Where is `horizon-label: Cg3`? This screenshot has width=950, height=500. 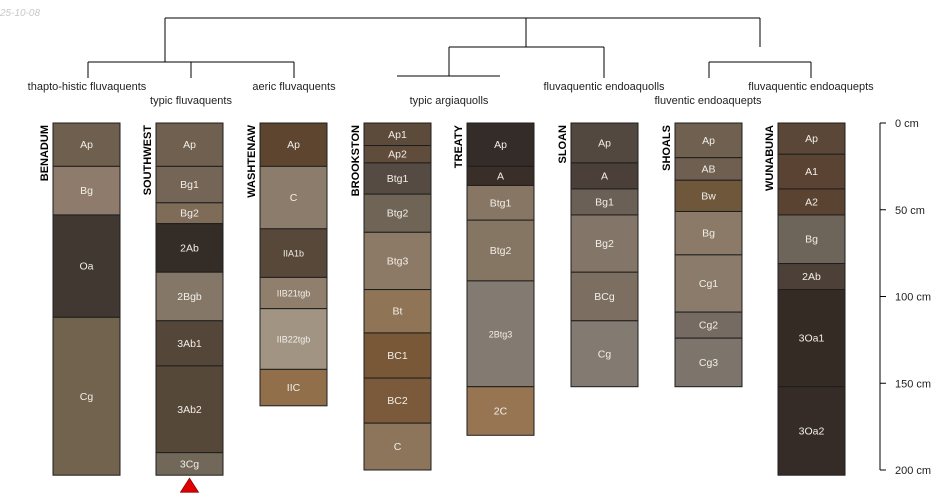 horizon-label: Cg3 is located at coordinates (708, 363).